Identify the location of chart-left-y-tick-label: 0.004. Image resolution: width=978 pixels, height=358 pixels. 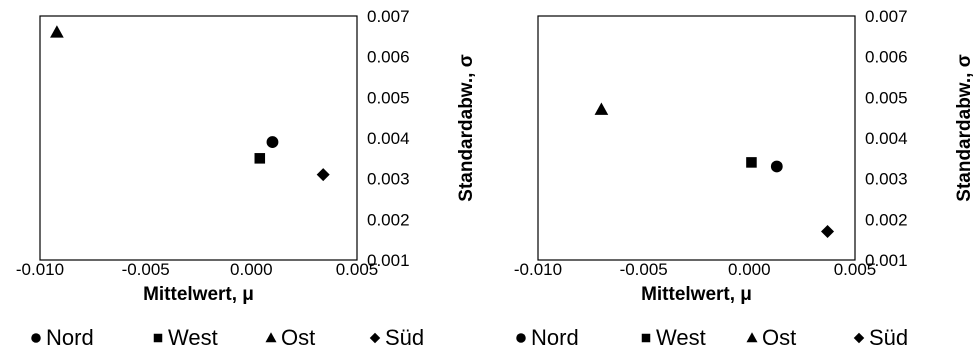
(388, 138).